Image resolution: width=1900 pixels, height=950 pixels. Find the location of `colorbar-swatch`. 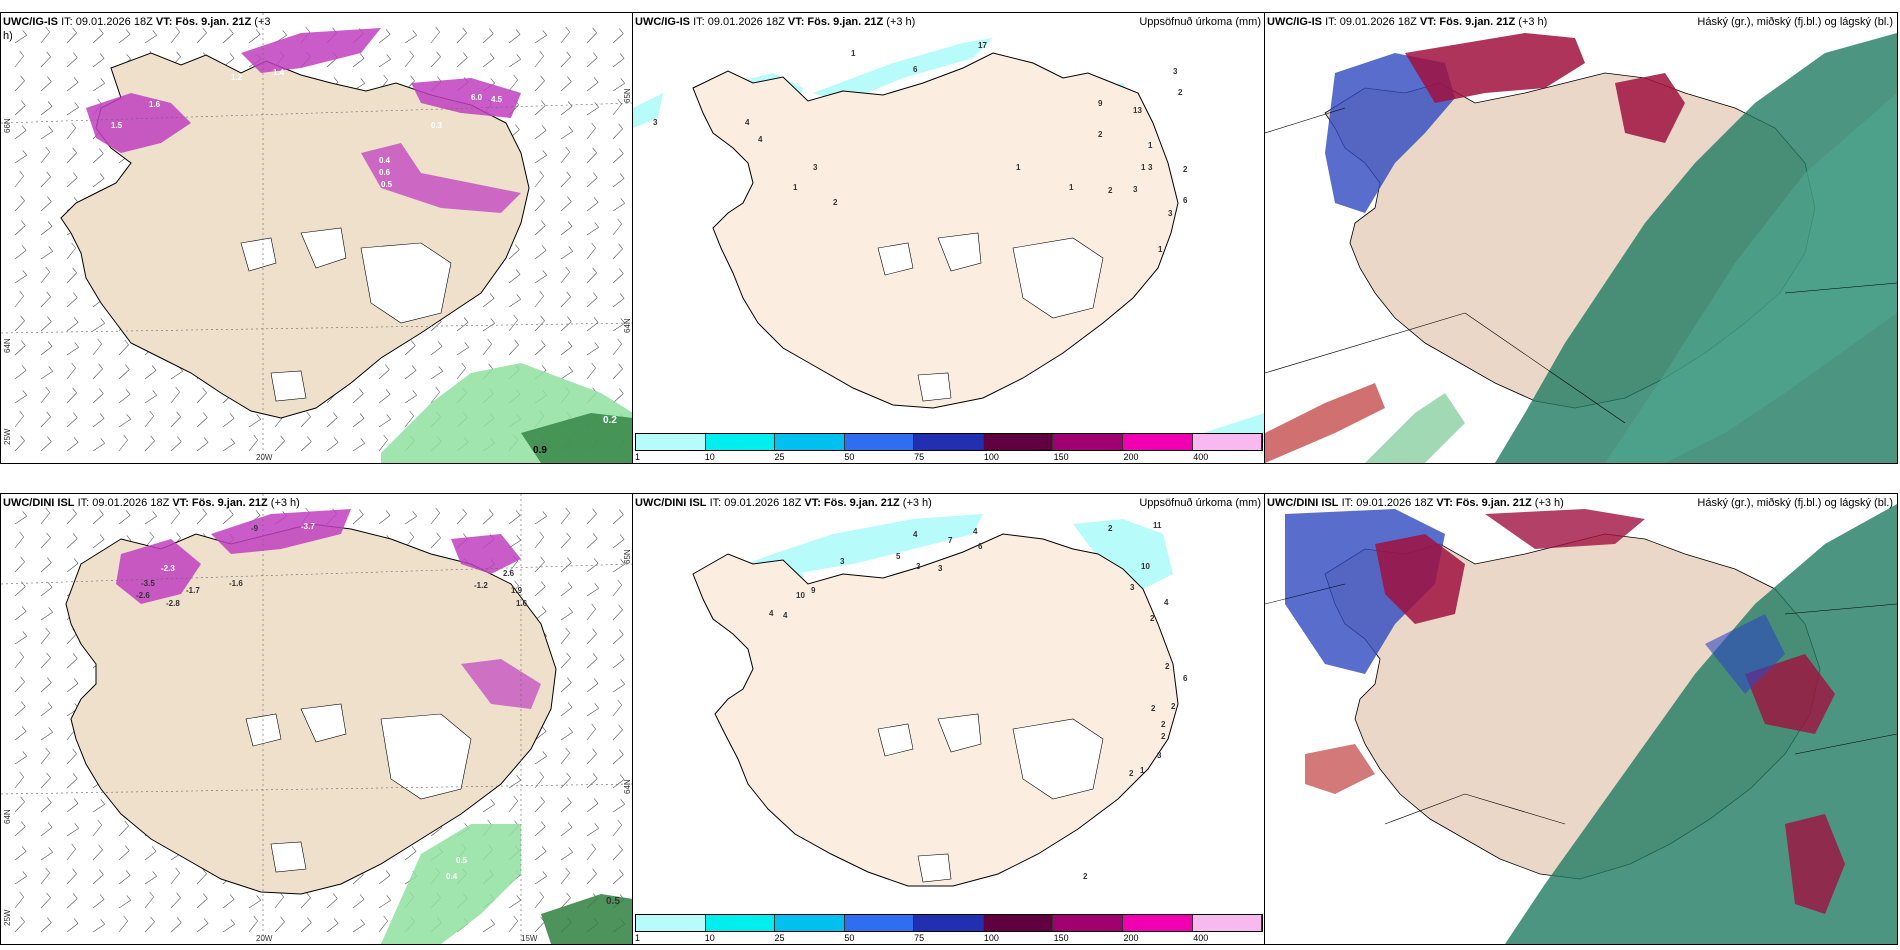

colorbar-swatch is located at coordinates (810, 442).